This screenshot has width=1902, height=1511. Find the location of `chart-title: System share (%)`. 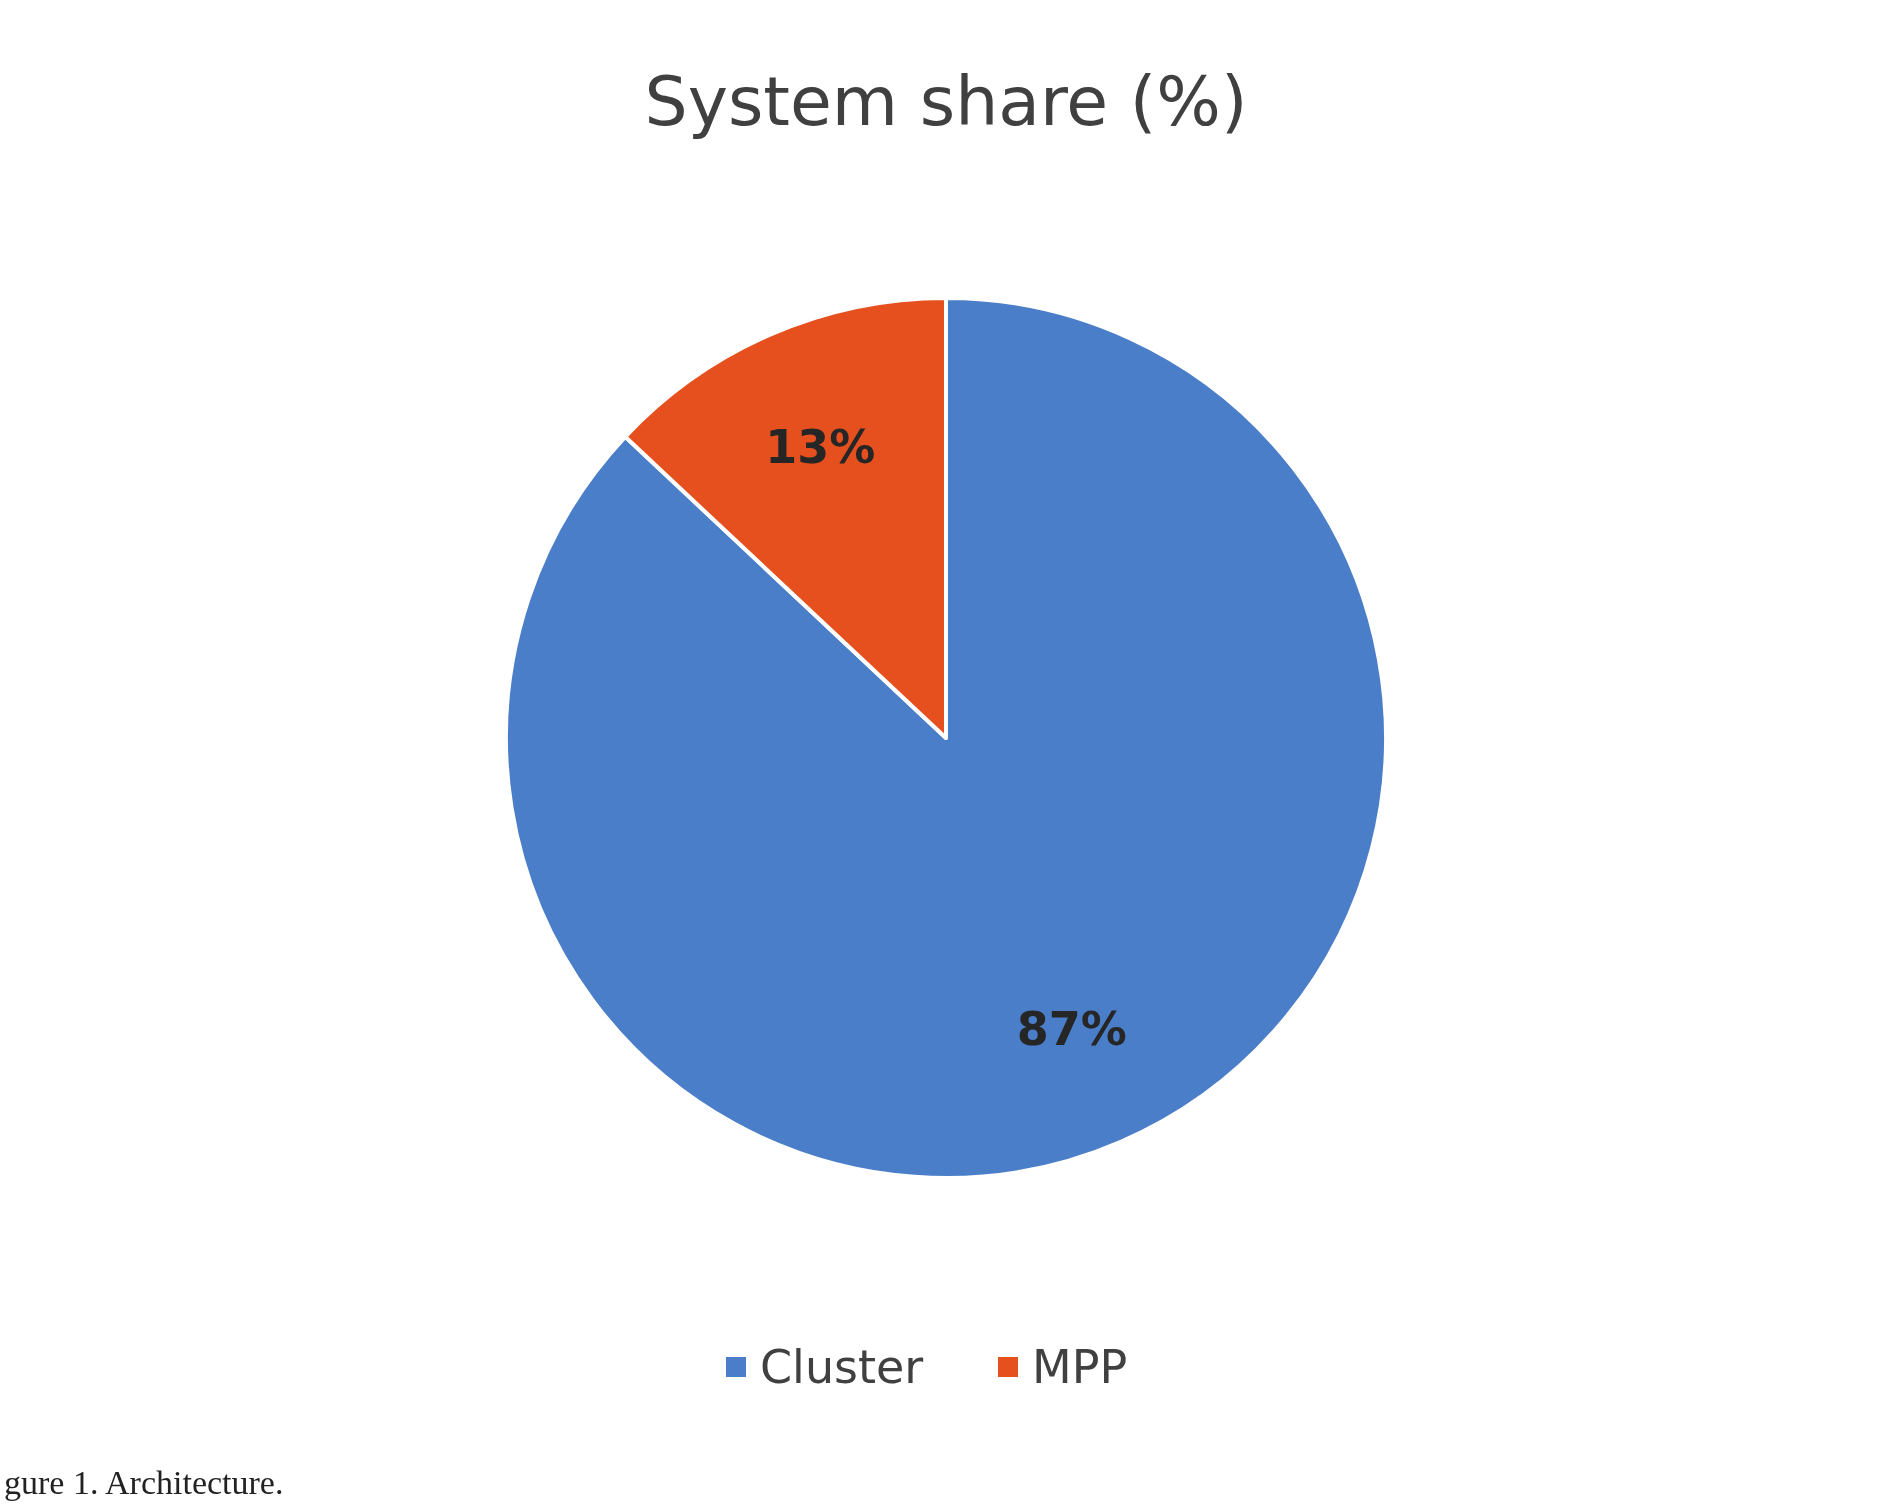

chart-title: System share (%) is located at coordinates (946, 101).